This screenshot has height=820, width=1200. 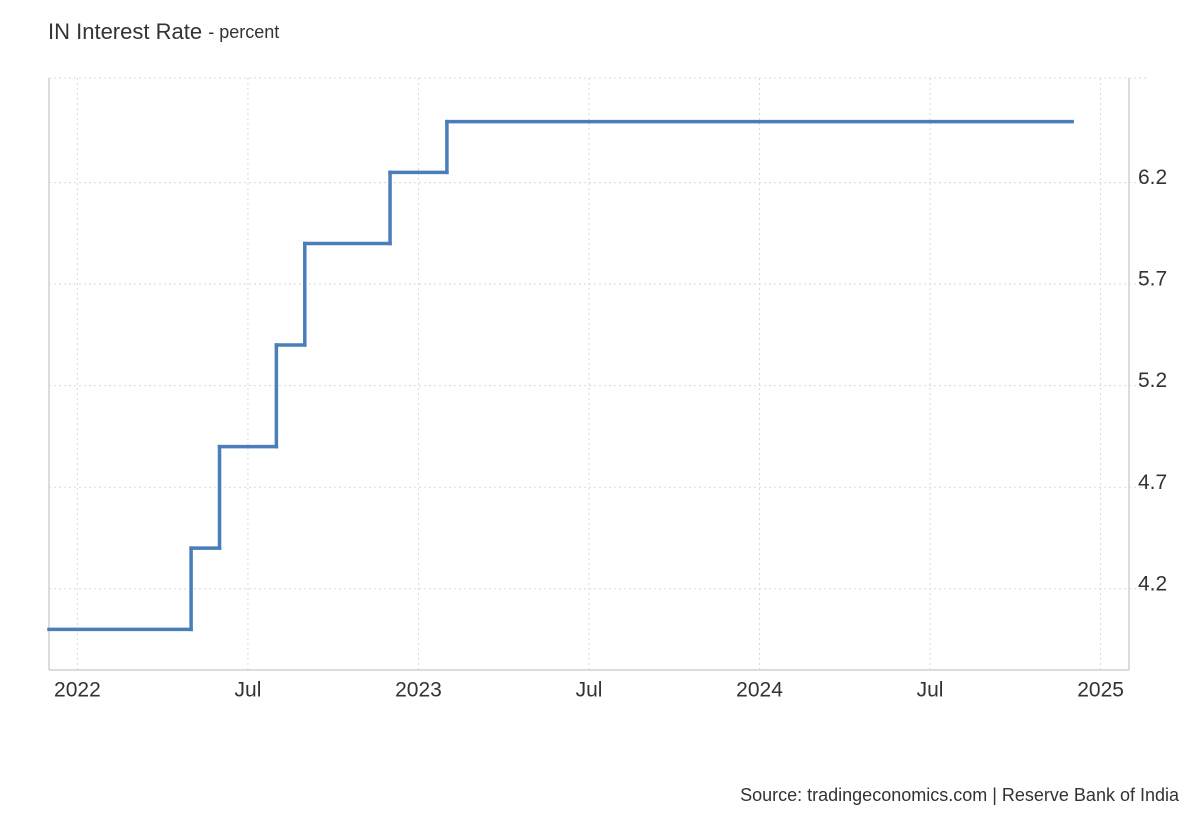 I want to click on y-tick-label: 6.2, so click(x=1152, y=177).